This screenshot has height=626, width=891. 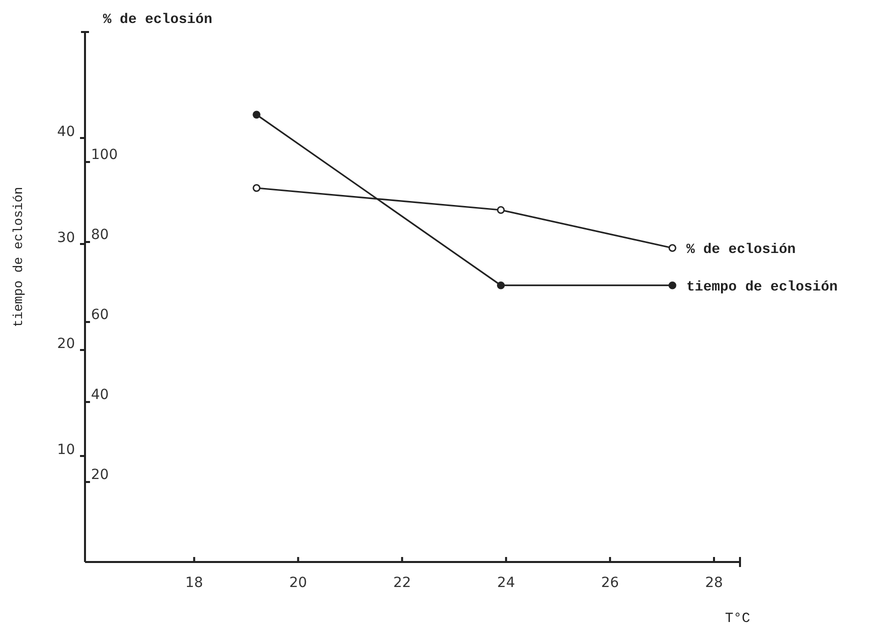 What do you see at coordinates (610, 583) in the screenshot?
I see `x-tick-label: 26` at bounding box center [610, 583].